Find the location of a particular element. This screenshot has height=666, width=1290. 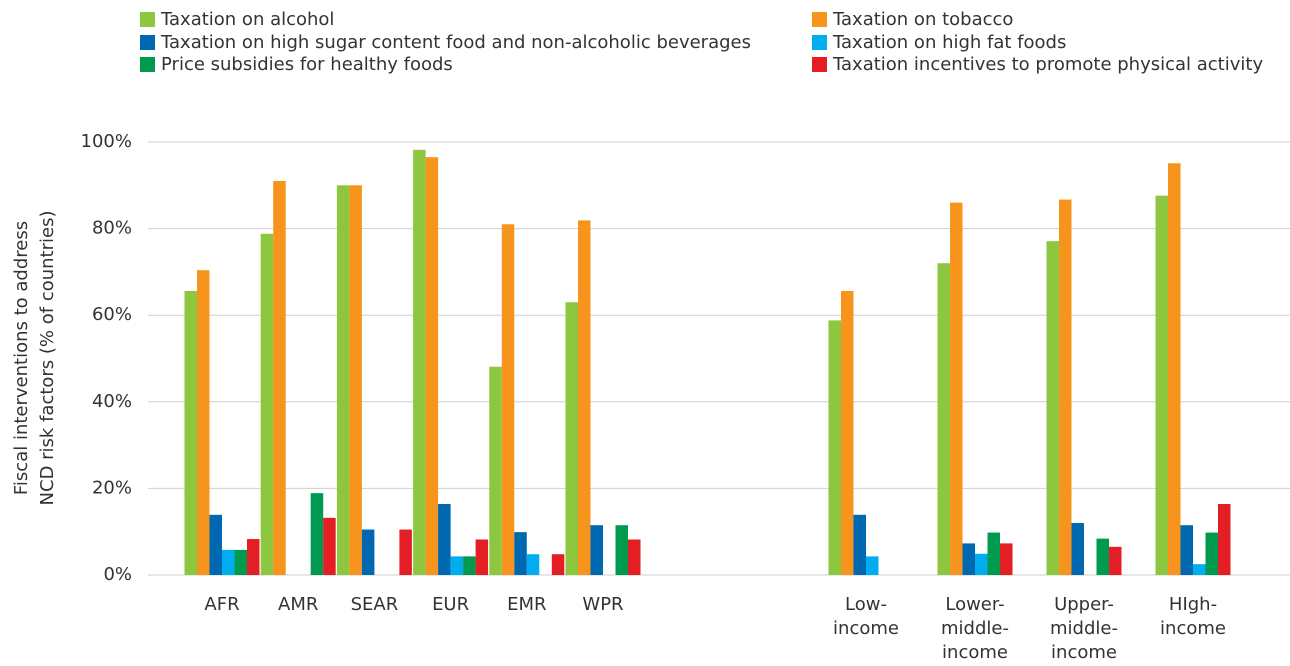

x-tick-label-line: EUR is located at coordinates (450, 604).